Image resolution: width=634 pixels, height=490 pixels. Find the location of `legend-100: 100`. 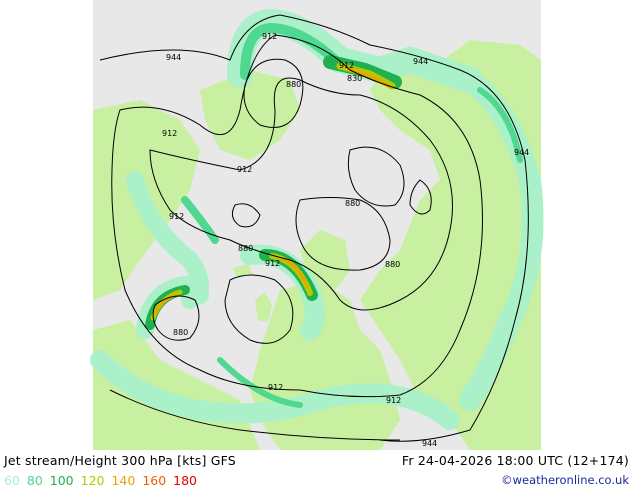

legend-100: 100 is located at coordinates (61, 480).